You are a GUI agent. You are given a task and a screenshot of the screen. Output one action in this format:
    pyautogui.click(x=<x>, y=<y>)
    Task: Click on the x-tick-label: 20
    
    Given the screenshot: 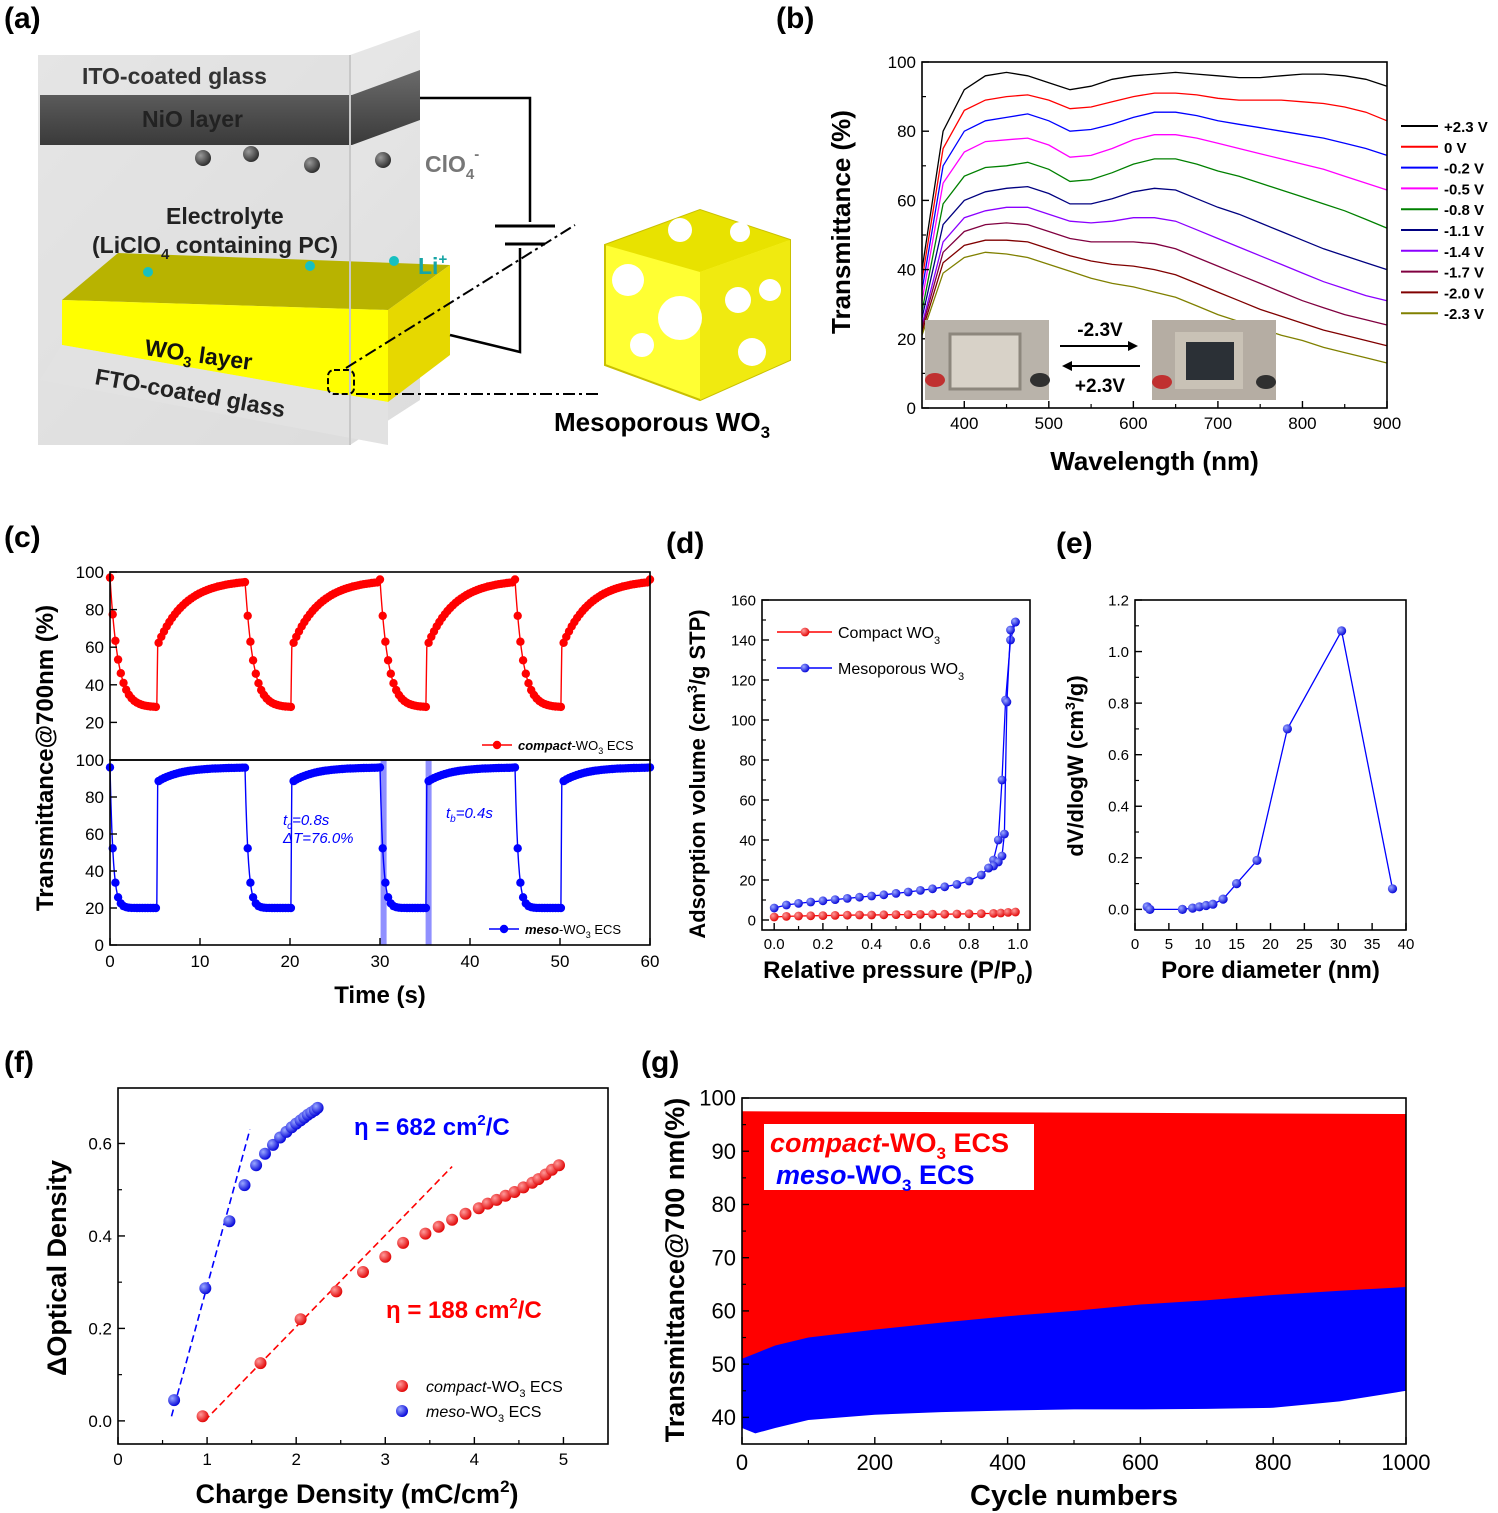 What is the action you would take?
    pyautogui.click(x=290, y=961)
    